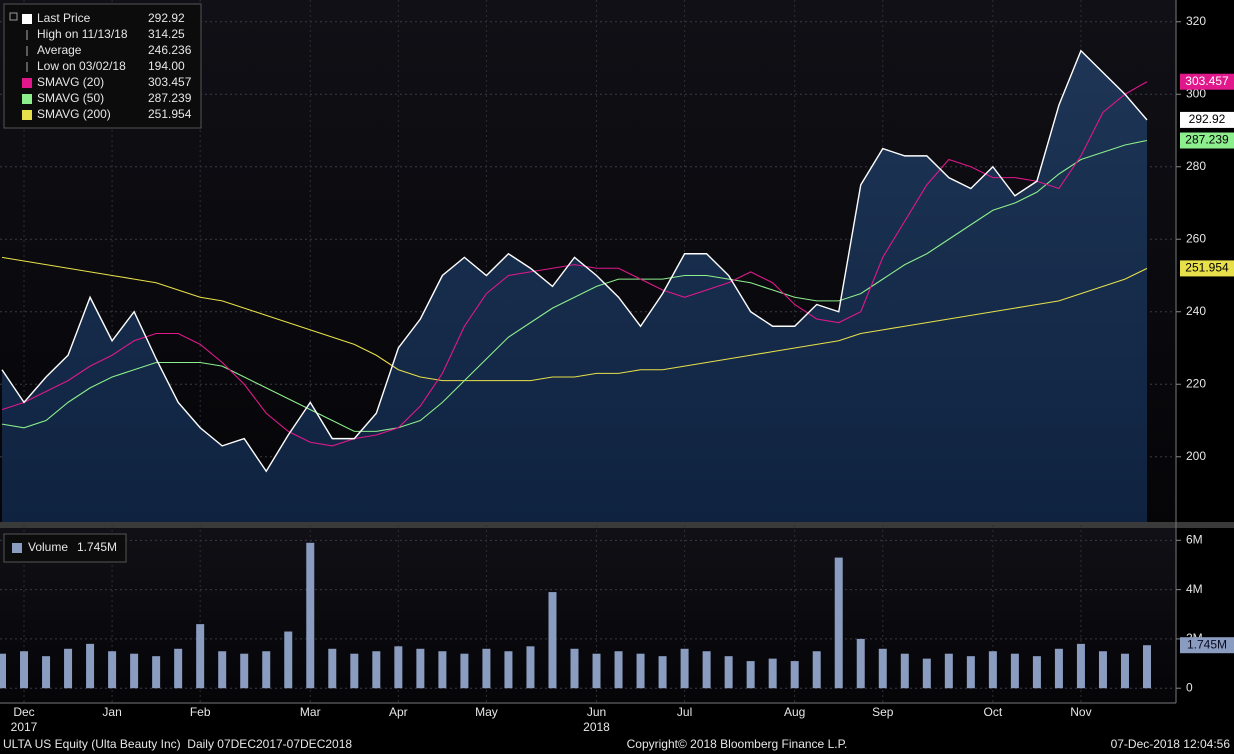  I want to click on legend-label: Average, so click(59, 50).